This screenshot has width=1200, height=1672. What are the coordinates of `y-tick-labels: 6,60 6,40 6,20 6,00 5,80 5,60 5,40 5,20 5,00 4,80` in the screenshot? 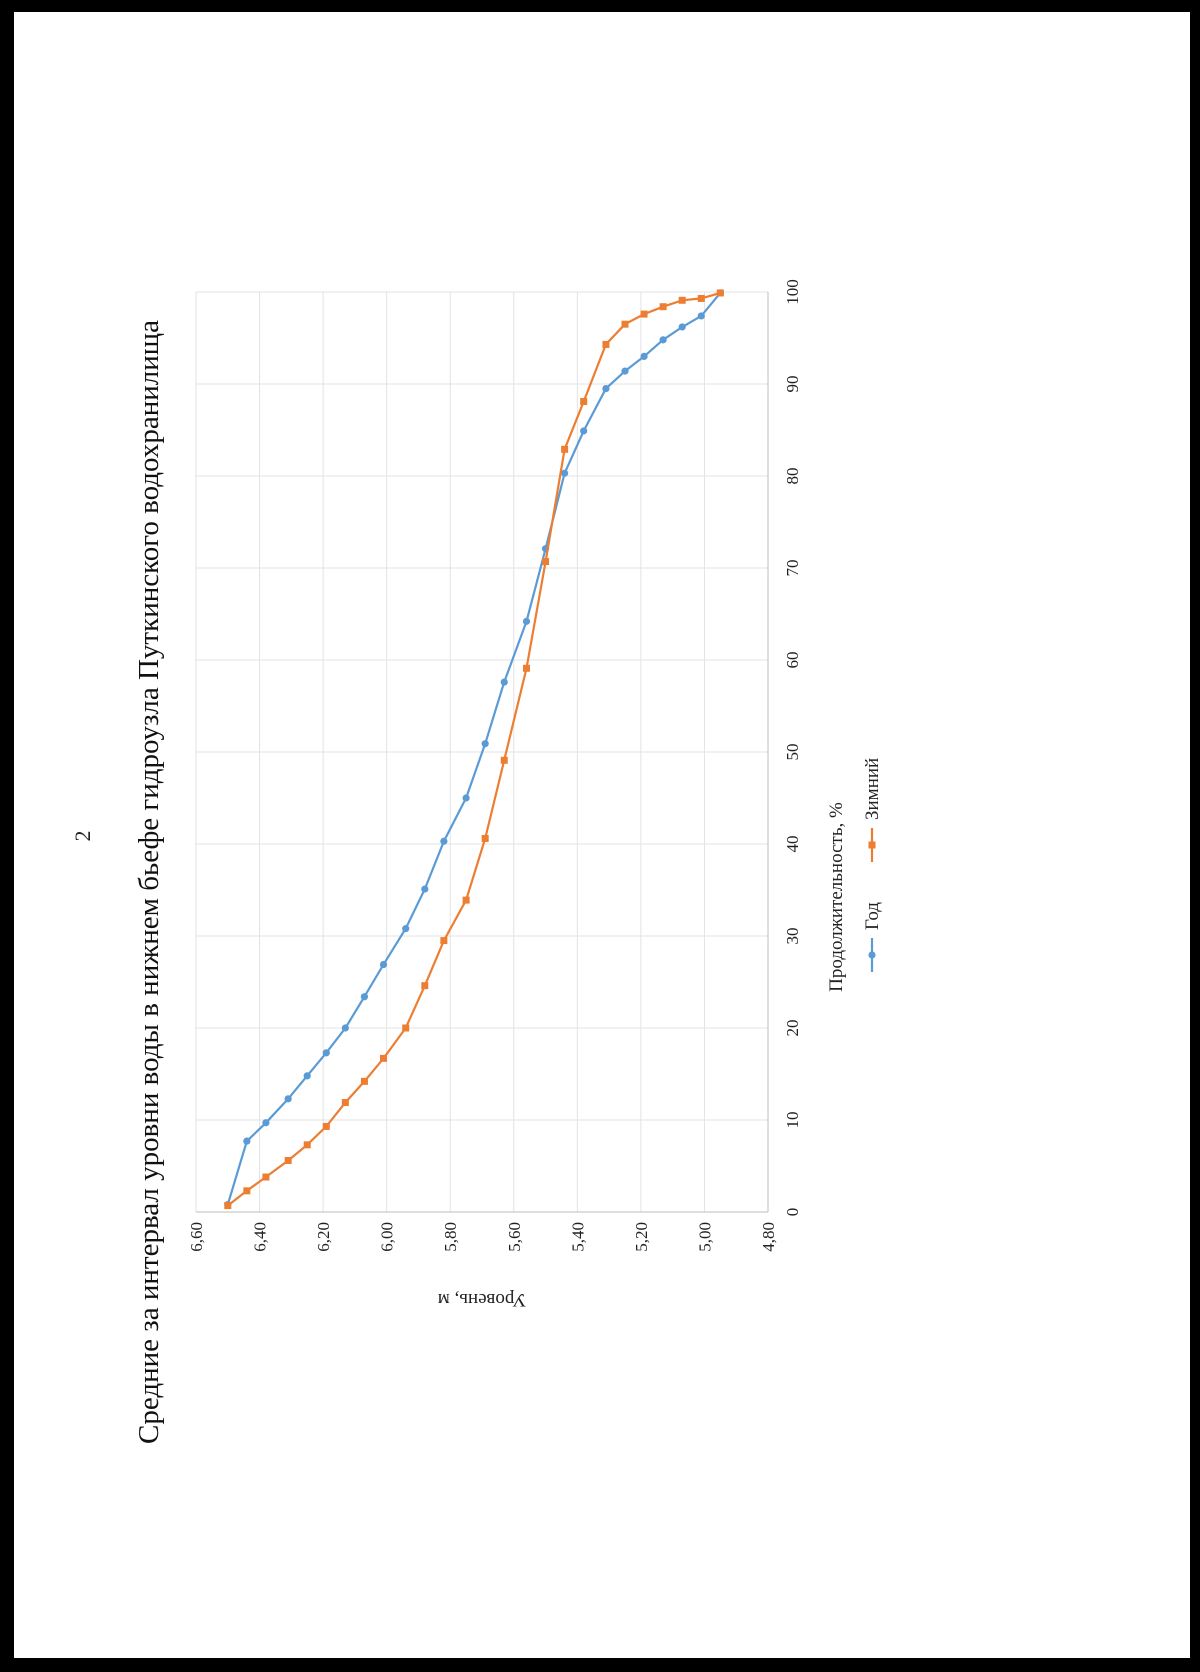 It's located at (482, 1237).